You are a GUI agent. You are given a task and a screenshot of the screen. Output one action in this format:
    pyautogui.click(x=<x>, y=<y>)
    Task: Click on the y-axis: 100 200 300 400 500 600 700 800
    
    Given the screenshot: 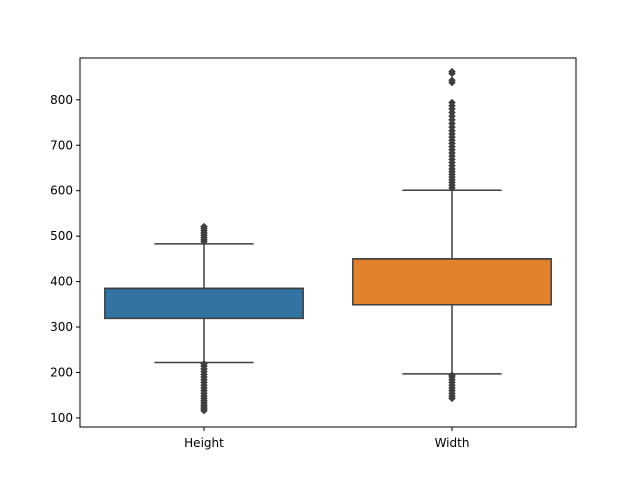 What is the action you would take?
    pyautogui.click(x=65, y=259)
    